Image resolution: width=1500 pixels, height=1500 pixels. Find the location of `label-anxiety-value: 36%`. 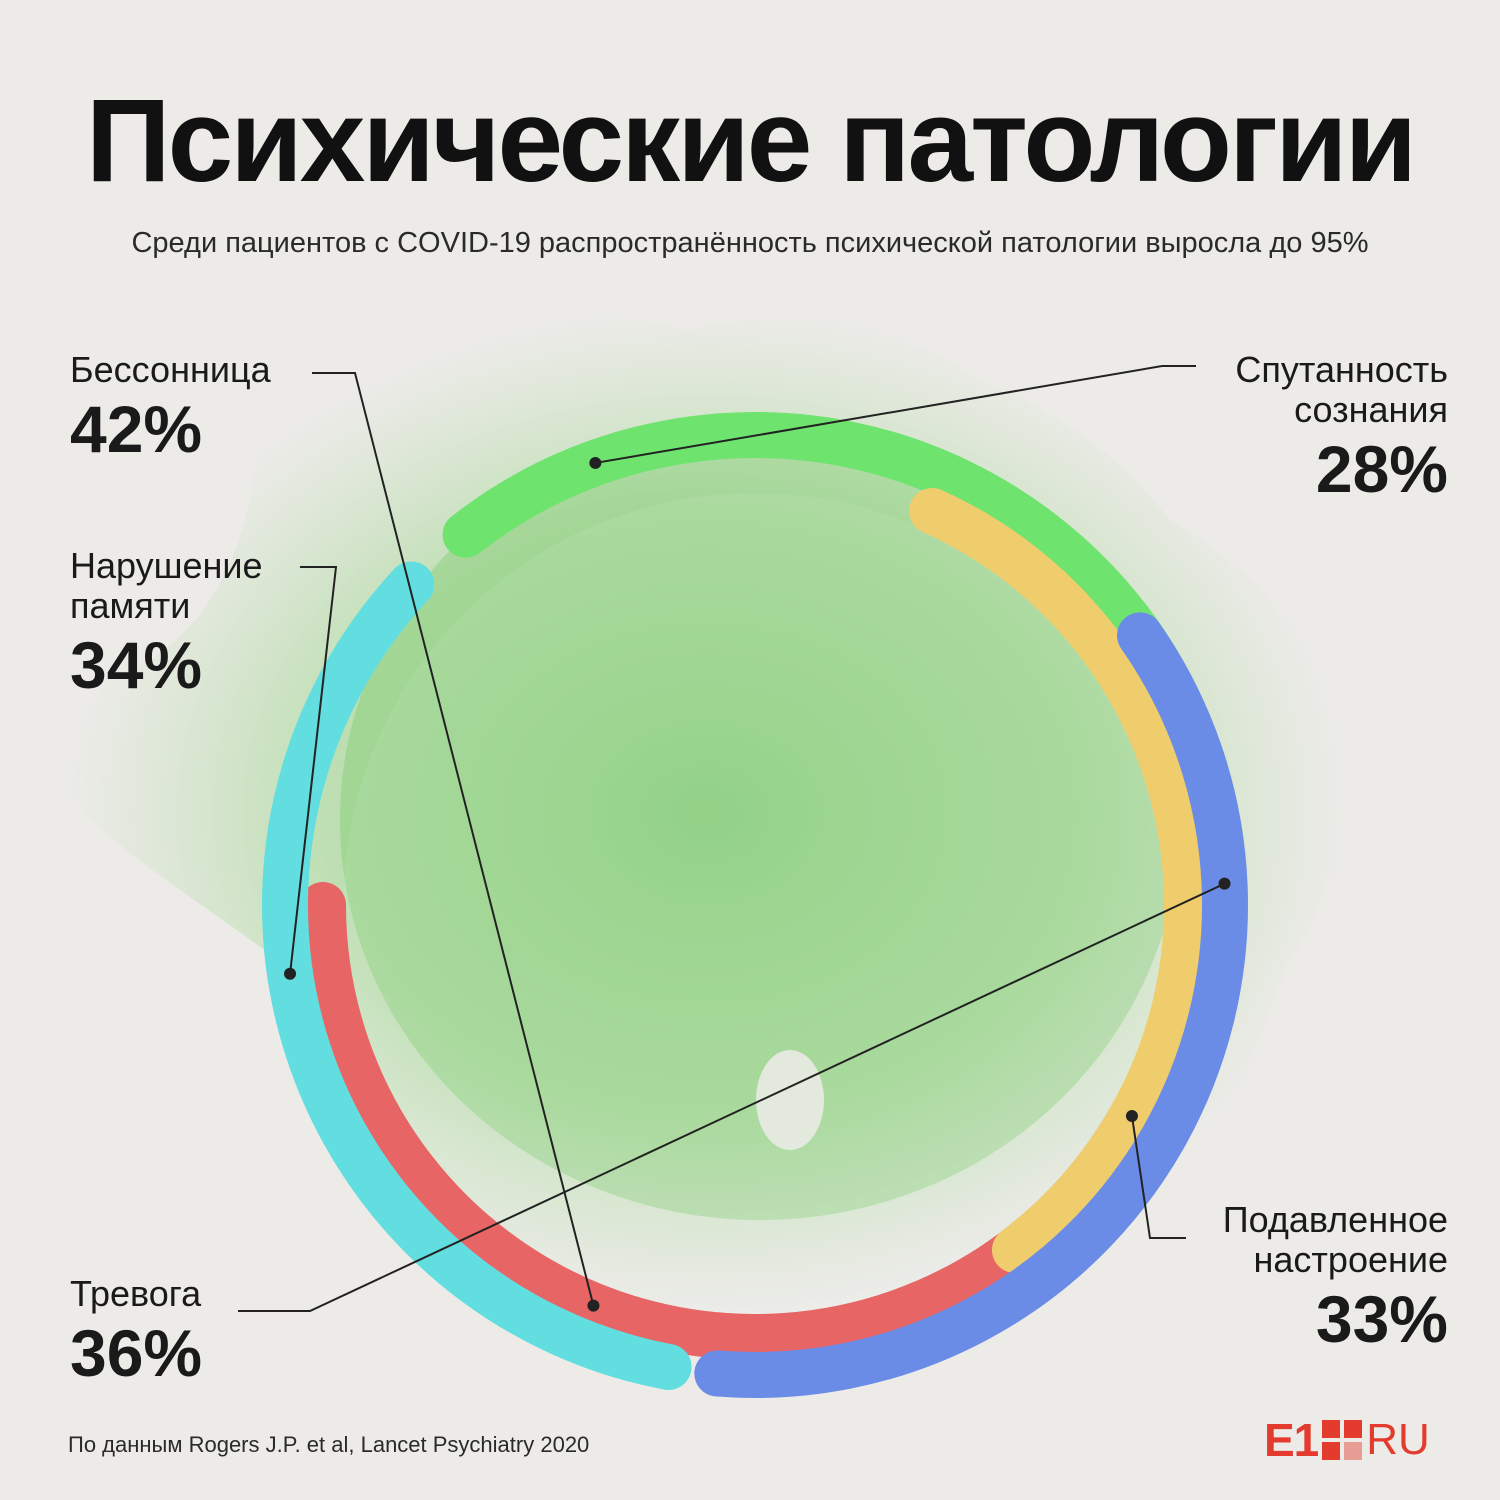

label-anxiety-value: 36% is located at coordinates (136, 1353).